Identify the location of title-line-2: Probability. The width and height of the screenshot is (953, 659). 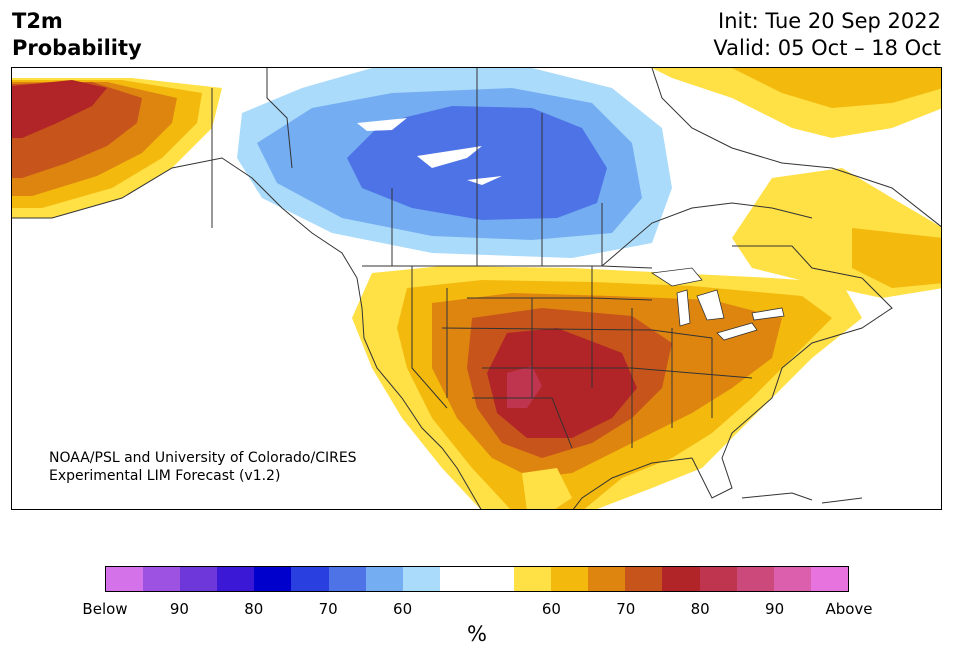
(77, 48).